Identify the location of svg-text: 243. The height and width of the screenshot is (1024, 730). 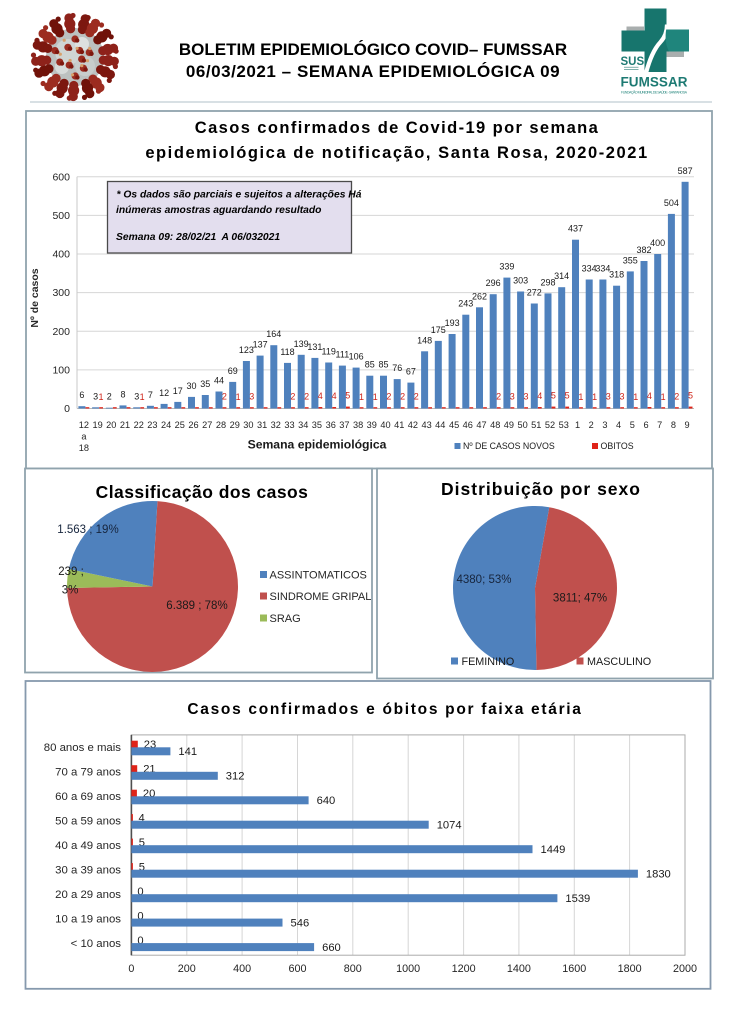
(465, 304).